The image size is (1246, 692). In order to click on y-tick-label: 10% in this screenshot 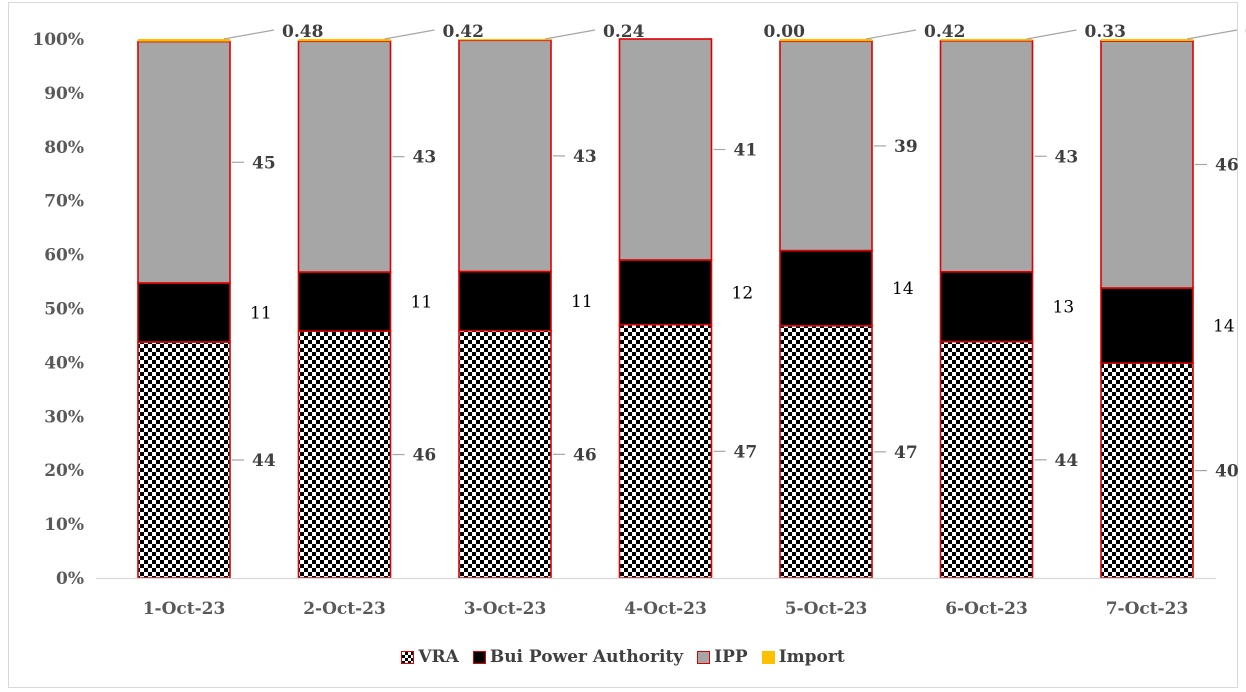, I will do `click(64, 525)`.